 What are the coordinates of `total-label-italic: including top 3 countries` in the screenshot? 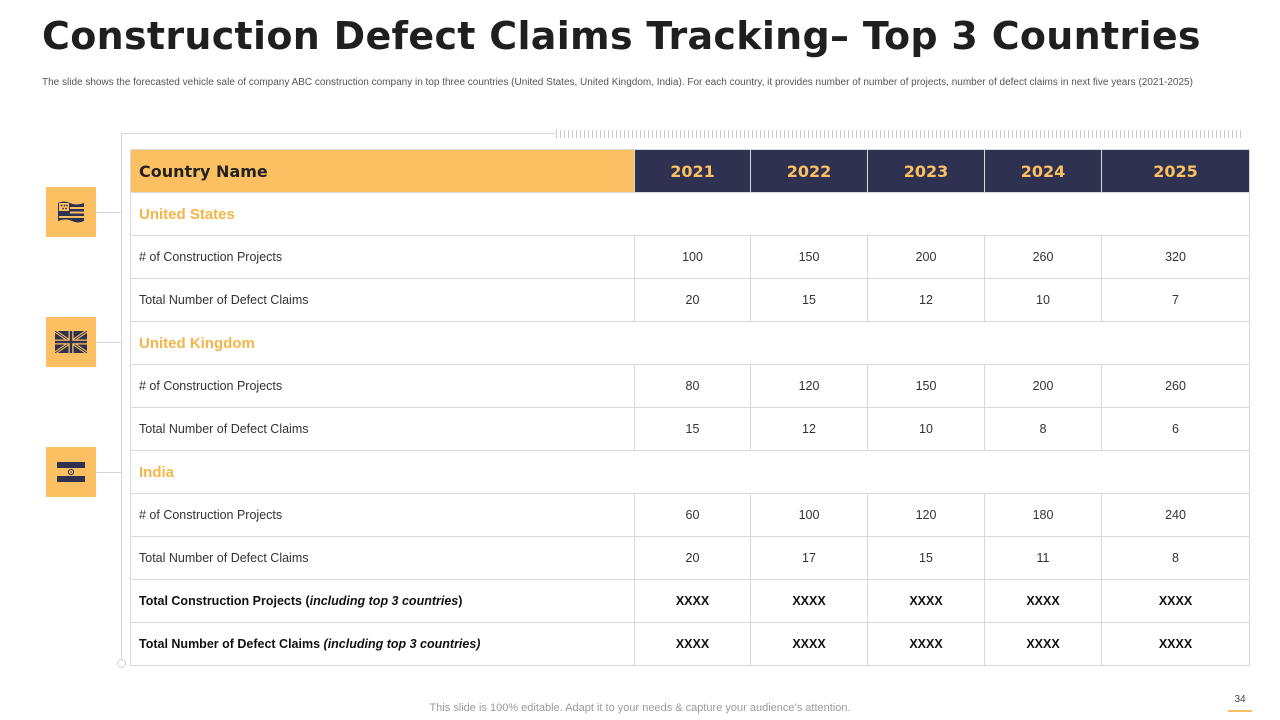 It's located at (384, 601).